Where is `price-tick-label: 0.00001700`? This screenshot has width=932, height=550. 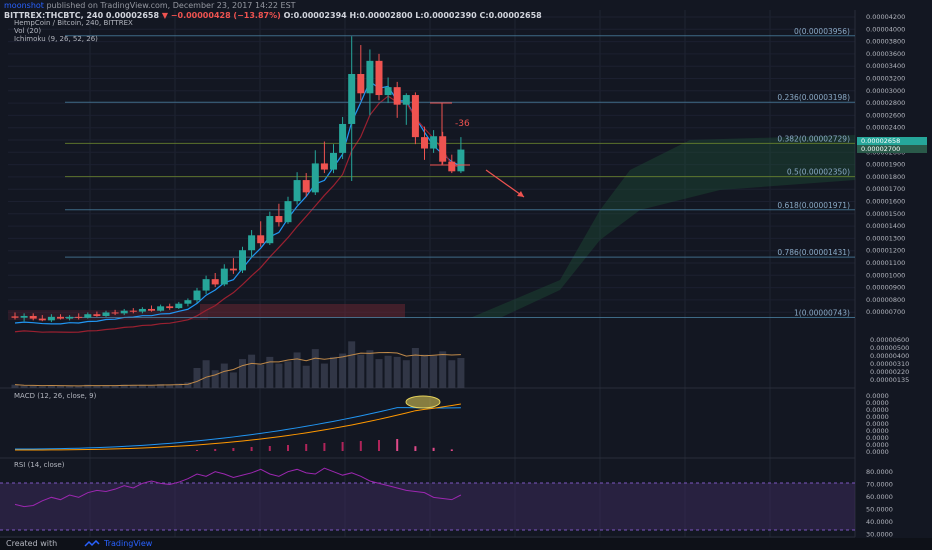
price-tick-label: 0.00001700 is located at coordinates (885, 189).